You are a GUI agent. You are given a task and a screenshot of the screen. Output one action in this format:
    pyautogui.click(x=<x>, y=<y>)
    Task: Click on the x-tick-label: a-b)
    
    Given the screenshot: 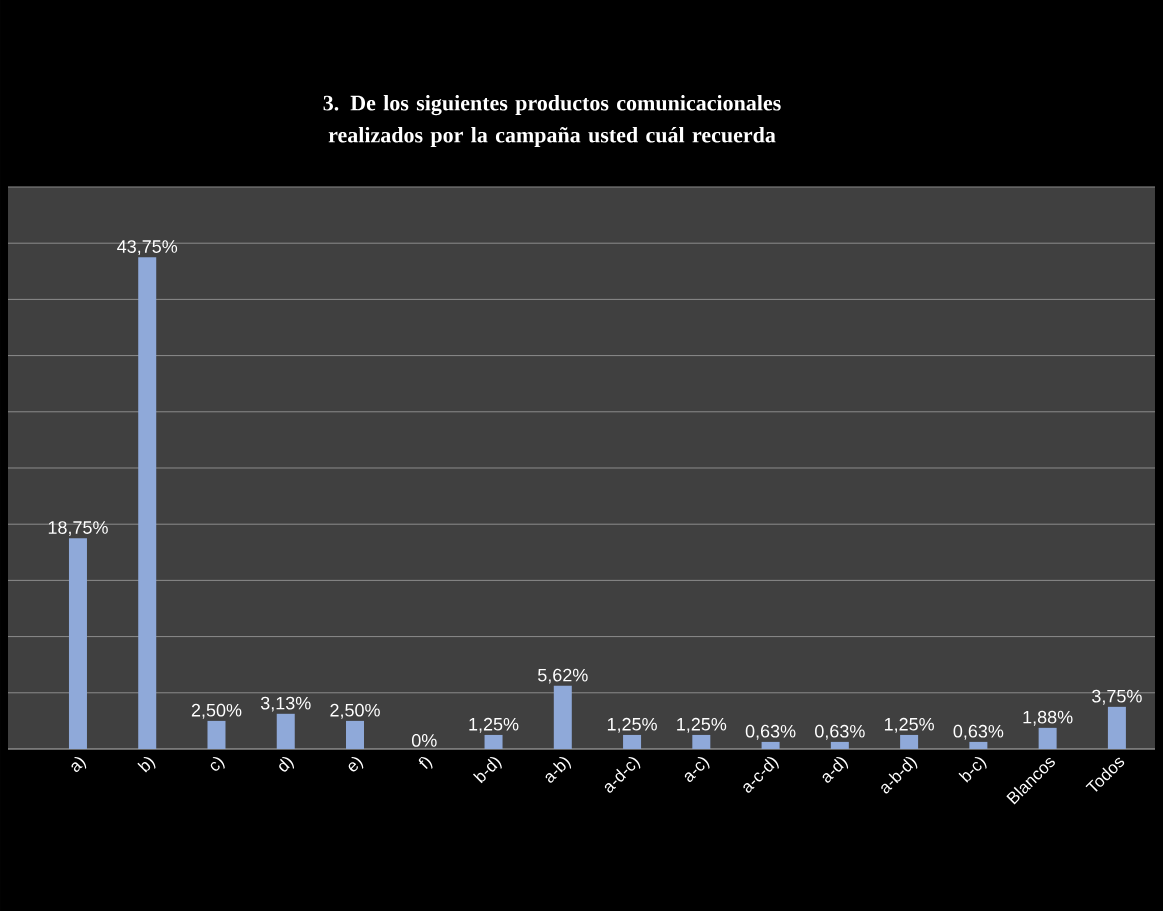 What is the action you would take?
    pyautogui.click(x=558, y=769)
    